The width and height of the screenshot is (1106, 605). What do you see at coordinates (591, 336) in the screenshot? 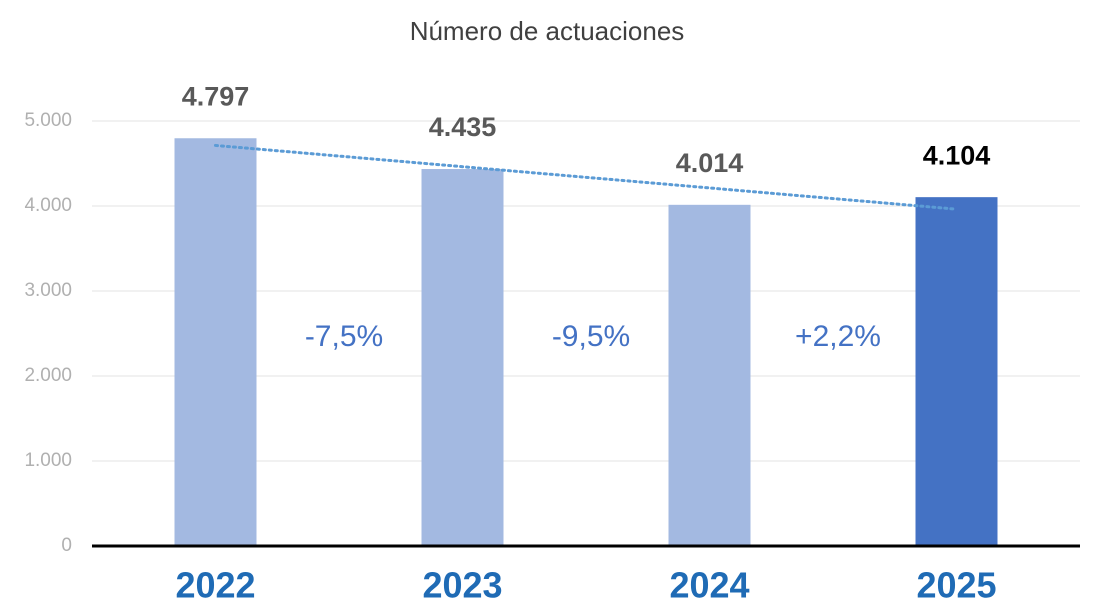
I see `change-annotation: -9,5%` at bounding box center [591, 336].